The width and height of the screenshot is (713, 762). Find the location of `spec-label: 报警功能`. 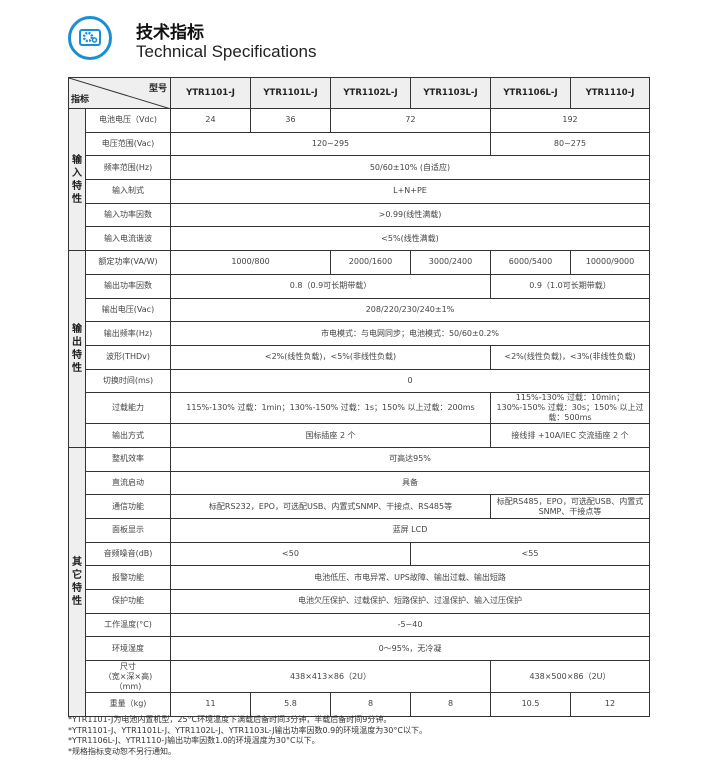

spec-label: 报警功能 is located at coordinates (128, 578).